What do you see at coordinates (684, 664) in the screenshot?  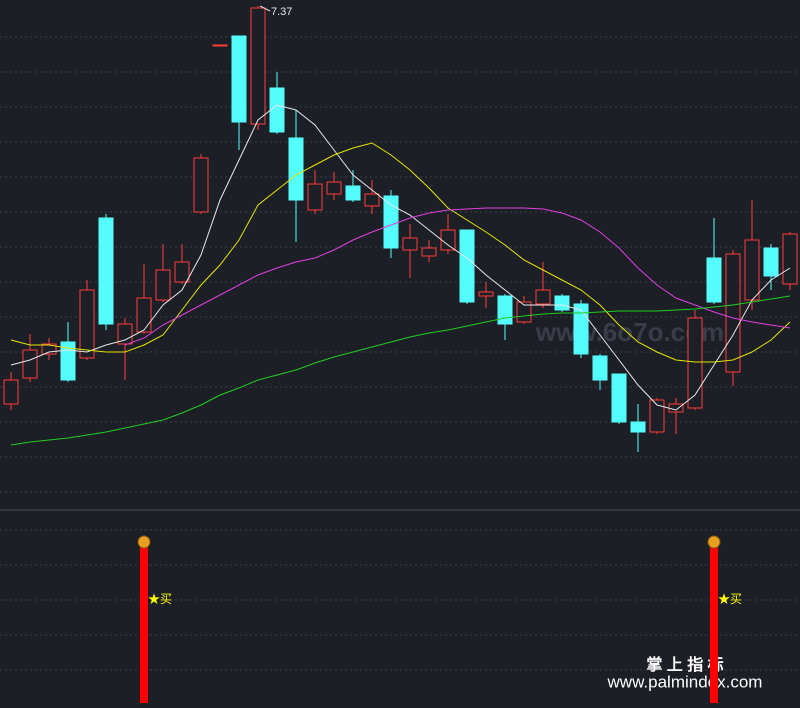 I see `watermark: 掌 上 指 标` at bounding box center [684, 664].